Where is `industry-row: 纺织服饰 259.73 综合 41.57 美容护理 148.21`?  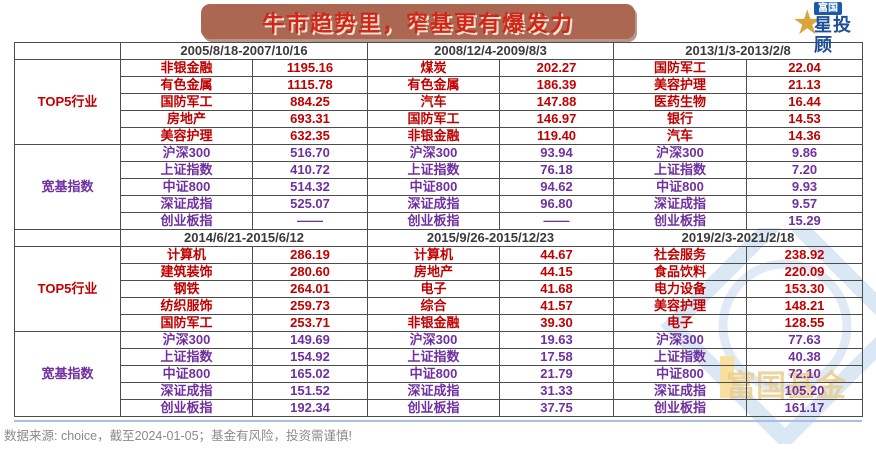 industry-row: 纺织服饰 259.73 综合 41.57 美容护理 148.21 is located at coordinates (439, 306).